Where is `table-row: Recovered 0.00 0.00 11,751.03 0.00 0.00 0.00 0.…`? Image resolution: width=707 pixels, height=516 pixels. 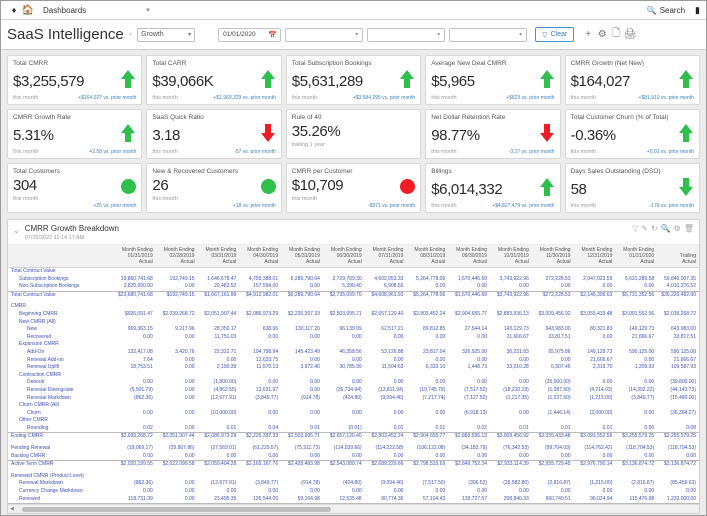
table-row: Recovered 0.00 0.00 11,751.03 0.00 0.00 0.00 0.… is located at coordinates (353, 338).